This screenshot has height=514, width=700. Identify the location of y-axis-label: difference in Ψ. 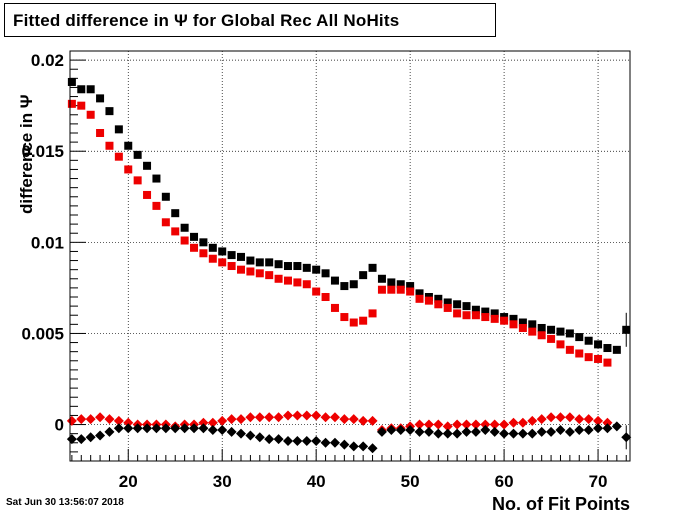
(26, 154).